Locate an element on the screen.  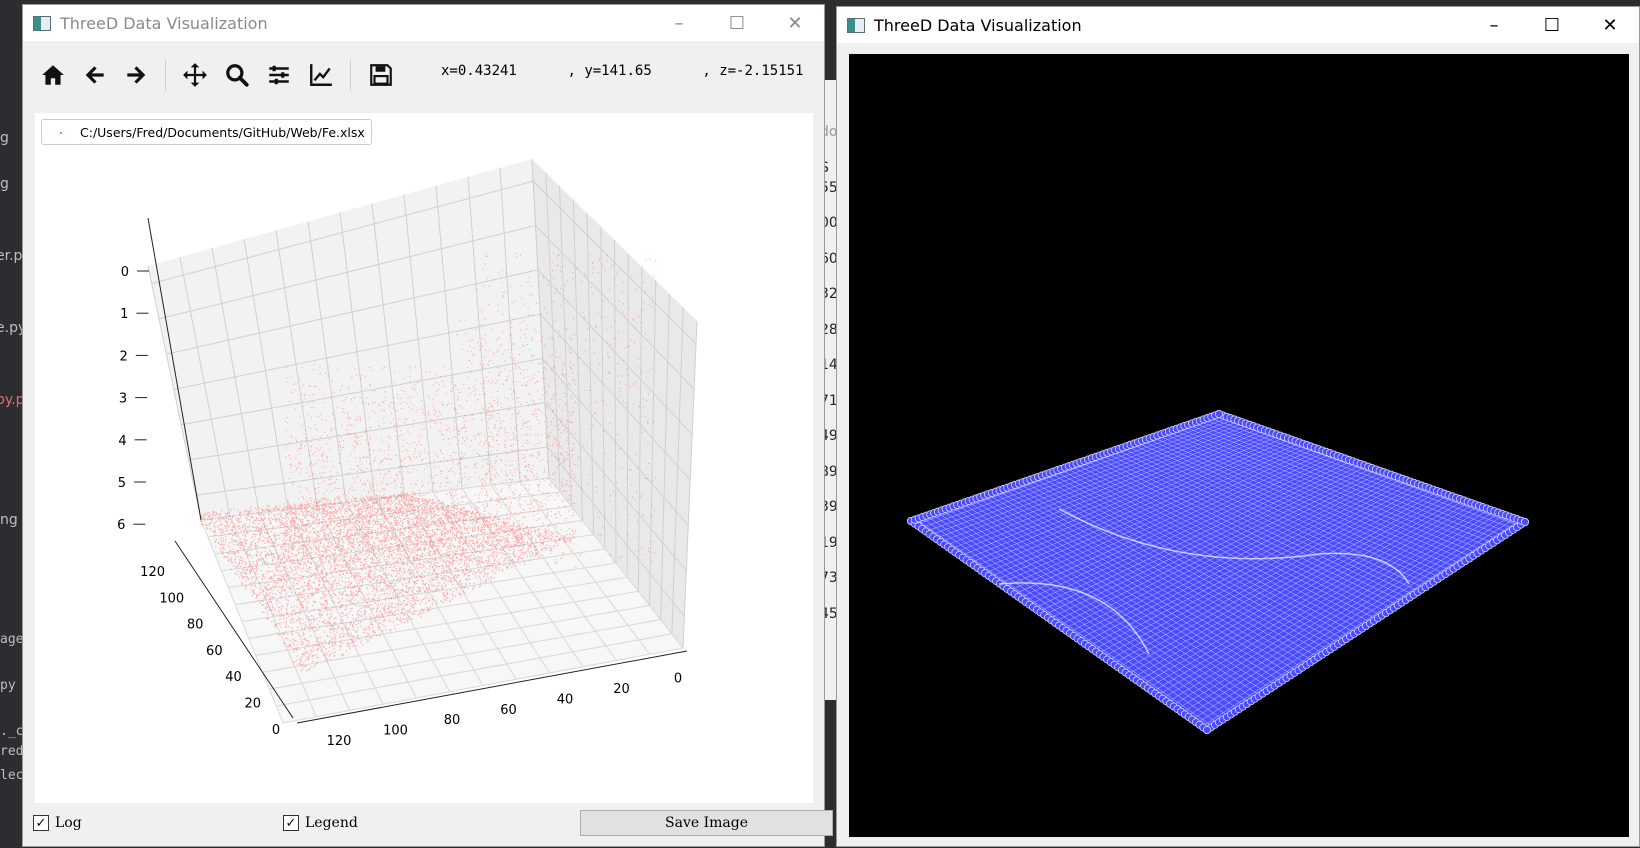
pan-button is located at coordinates (195, 75).